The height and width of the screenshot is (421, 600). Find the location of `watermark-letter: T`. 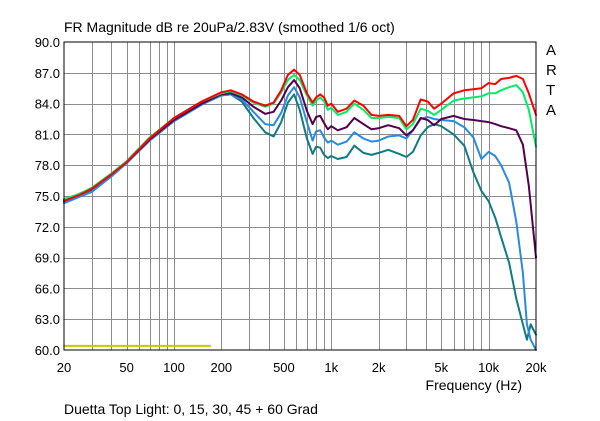

watermark-letter: T is located at coordinates (550, 90).